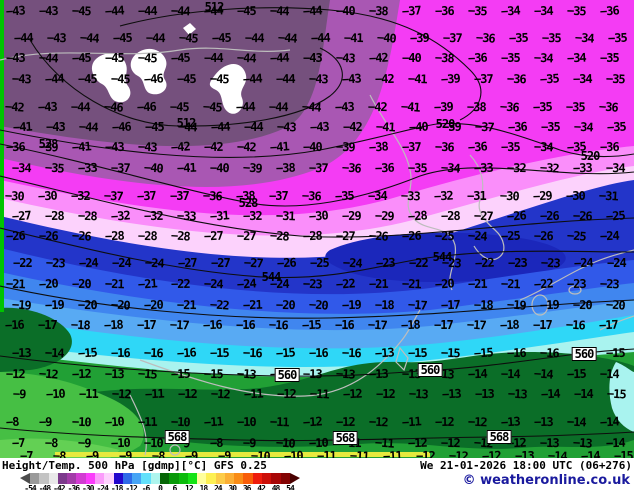  Describe the element at coordinates (546, 480) in the screenshot. I see `copyright: © weatheronline.co.uk` at that location.